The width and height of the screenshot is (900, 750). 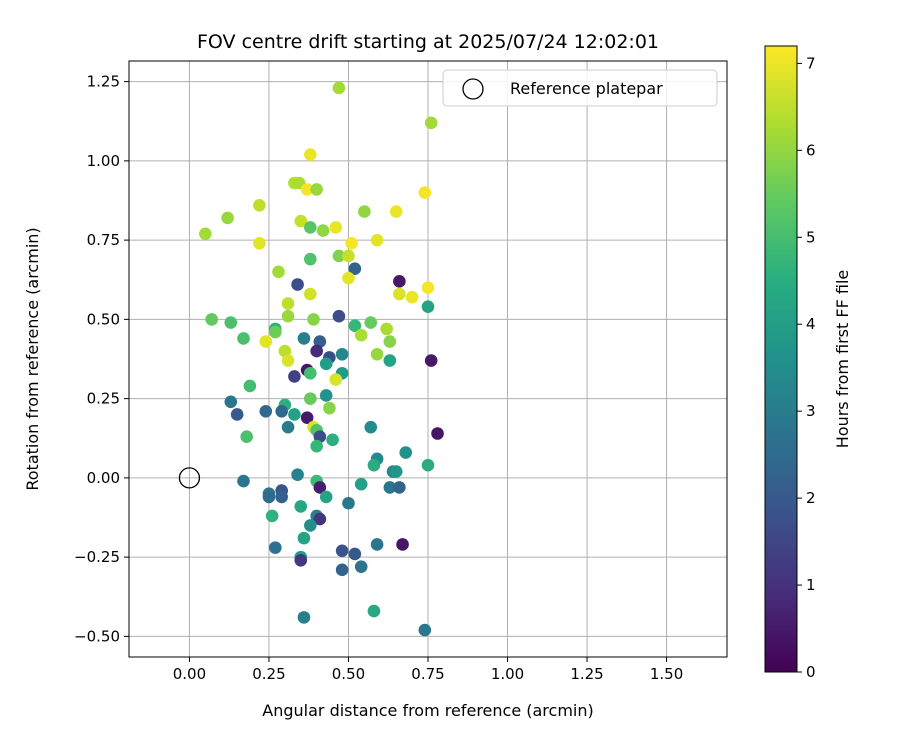 I want to click on x-axis-label: Angular distance from reference (arcmin), so click(x=427, y=710).